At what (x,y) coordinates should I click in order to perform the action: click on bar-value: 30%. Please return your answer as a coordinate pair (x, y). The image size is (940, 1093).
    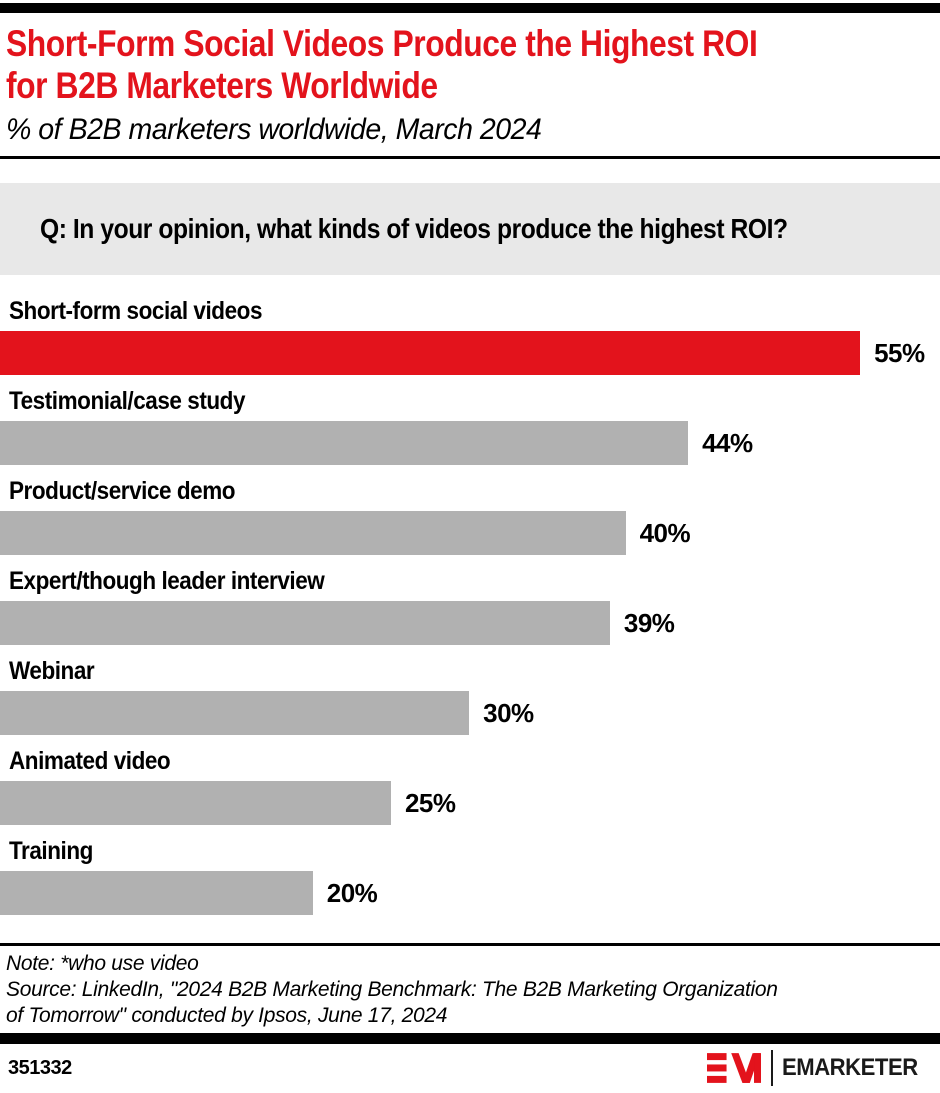
    Looking at the image, I should click on (508, 712).